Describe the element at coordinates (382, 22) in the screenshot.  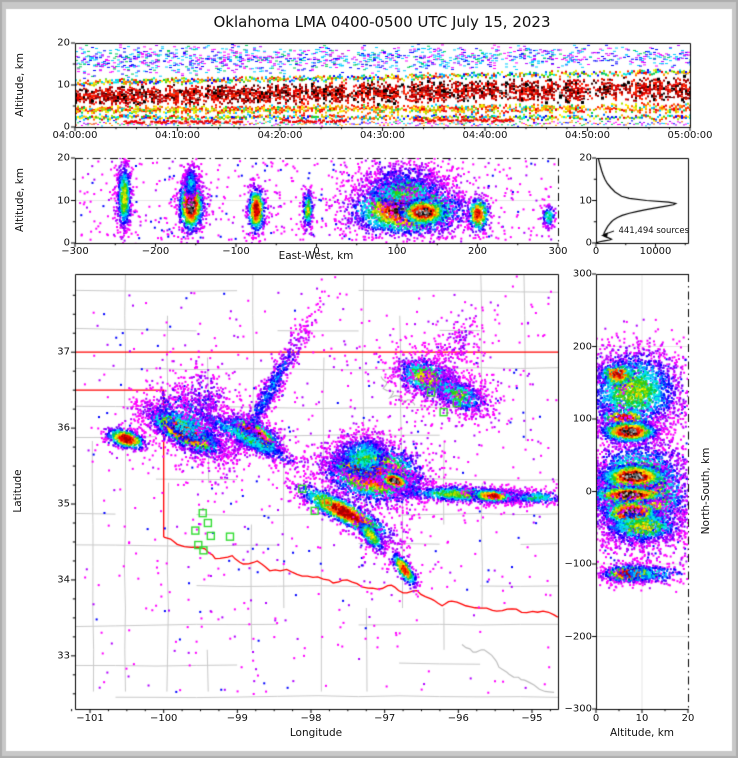
I see `page-title: Oklahoma LMA 0400-0500 UTC July 15, 2023` at that location.